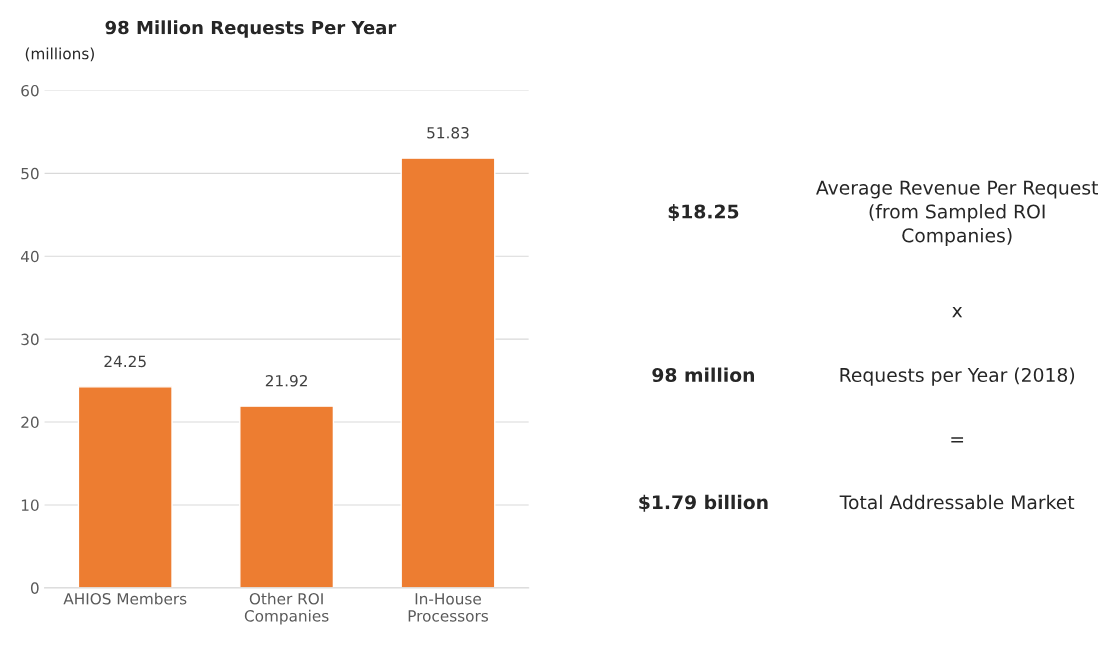 This screenshot has height=646, width=1113. Describe the element at coordinates (30, 173) in the screenshot. I see `y-tick-label: 50` at that location.